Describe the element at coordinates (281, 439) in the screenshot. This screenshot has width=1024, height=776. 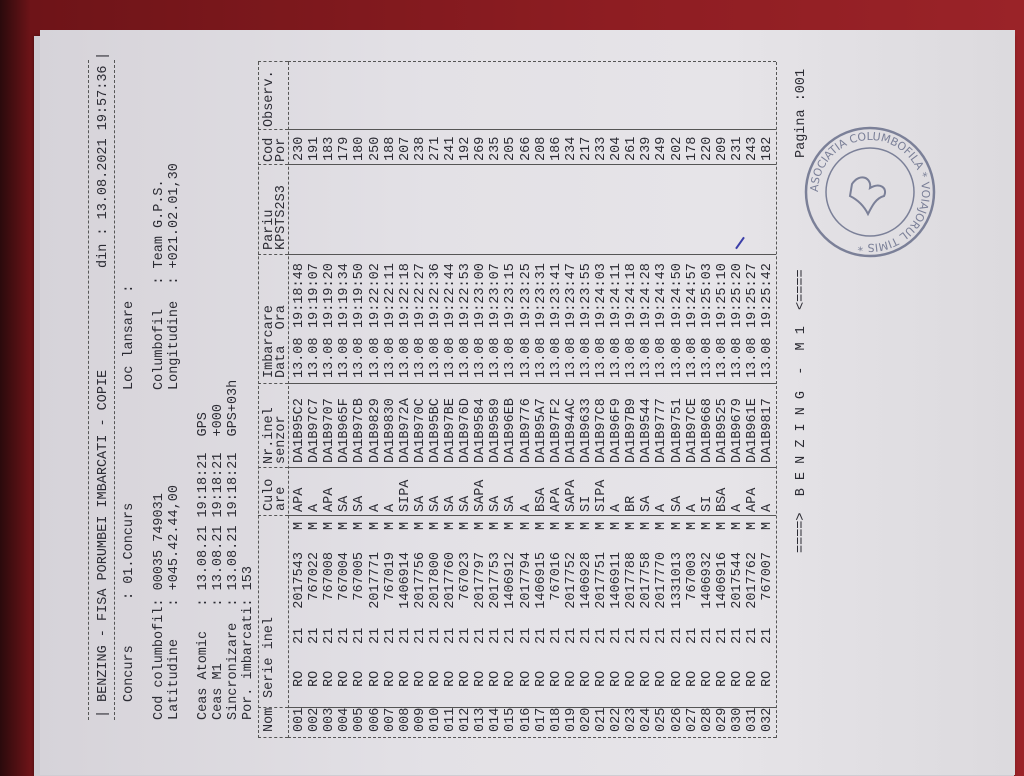
I see `column-subheader-nr-inel-senzor: senzor` at that location.